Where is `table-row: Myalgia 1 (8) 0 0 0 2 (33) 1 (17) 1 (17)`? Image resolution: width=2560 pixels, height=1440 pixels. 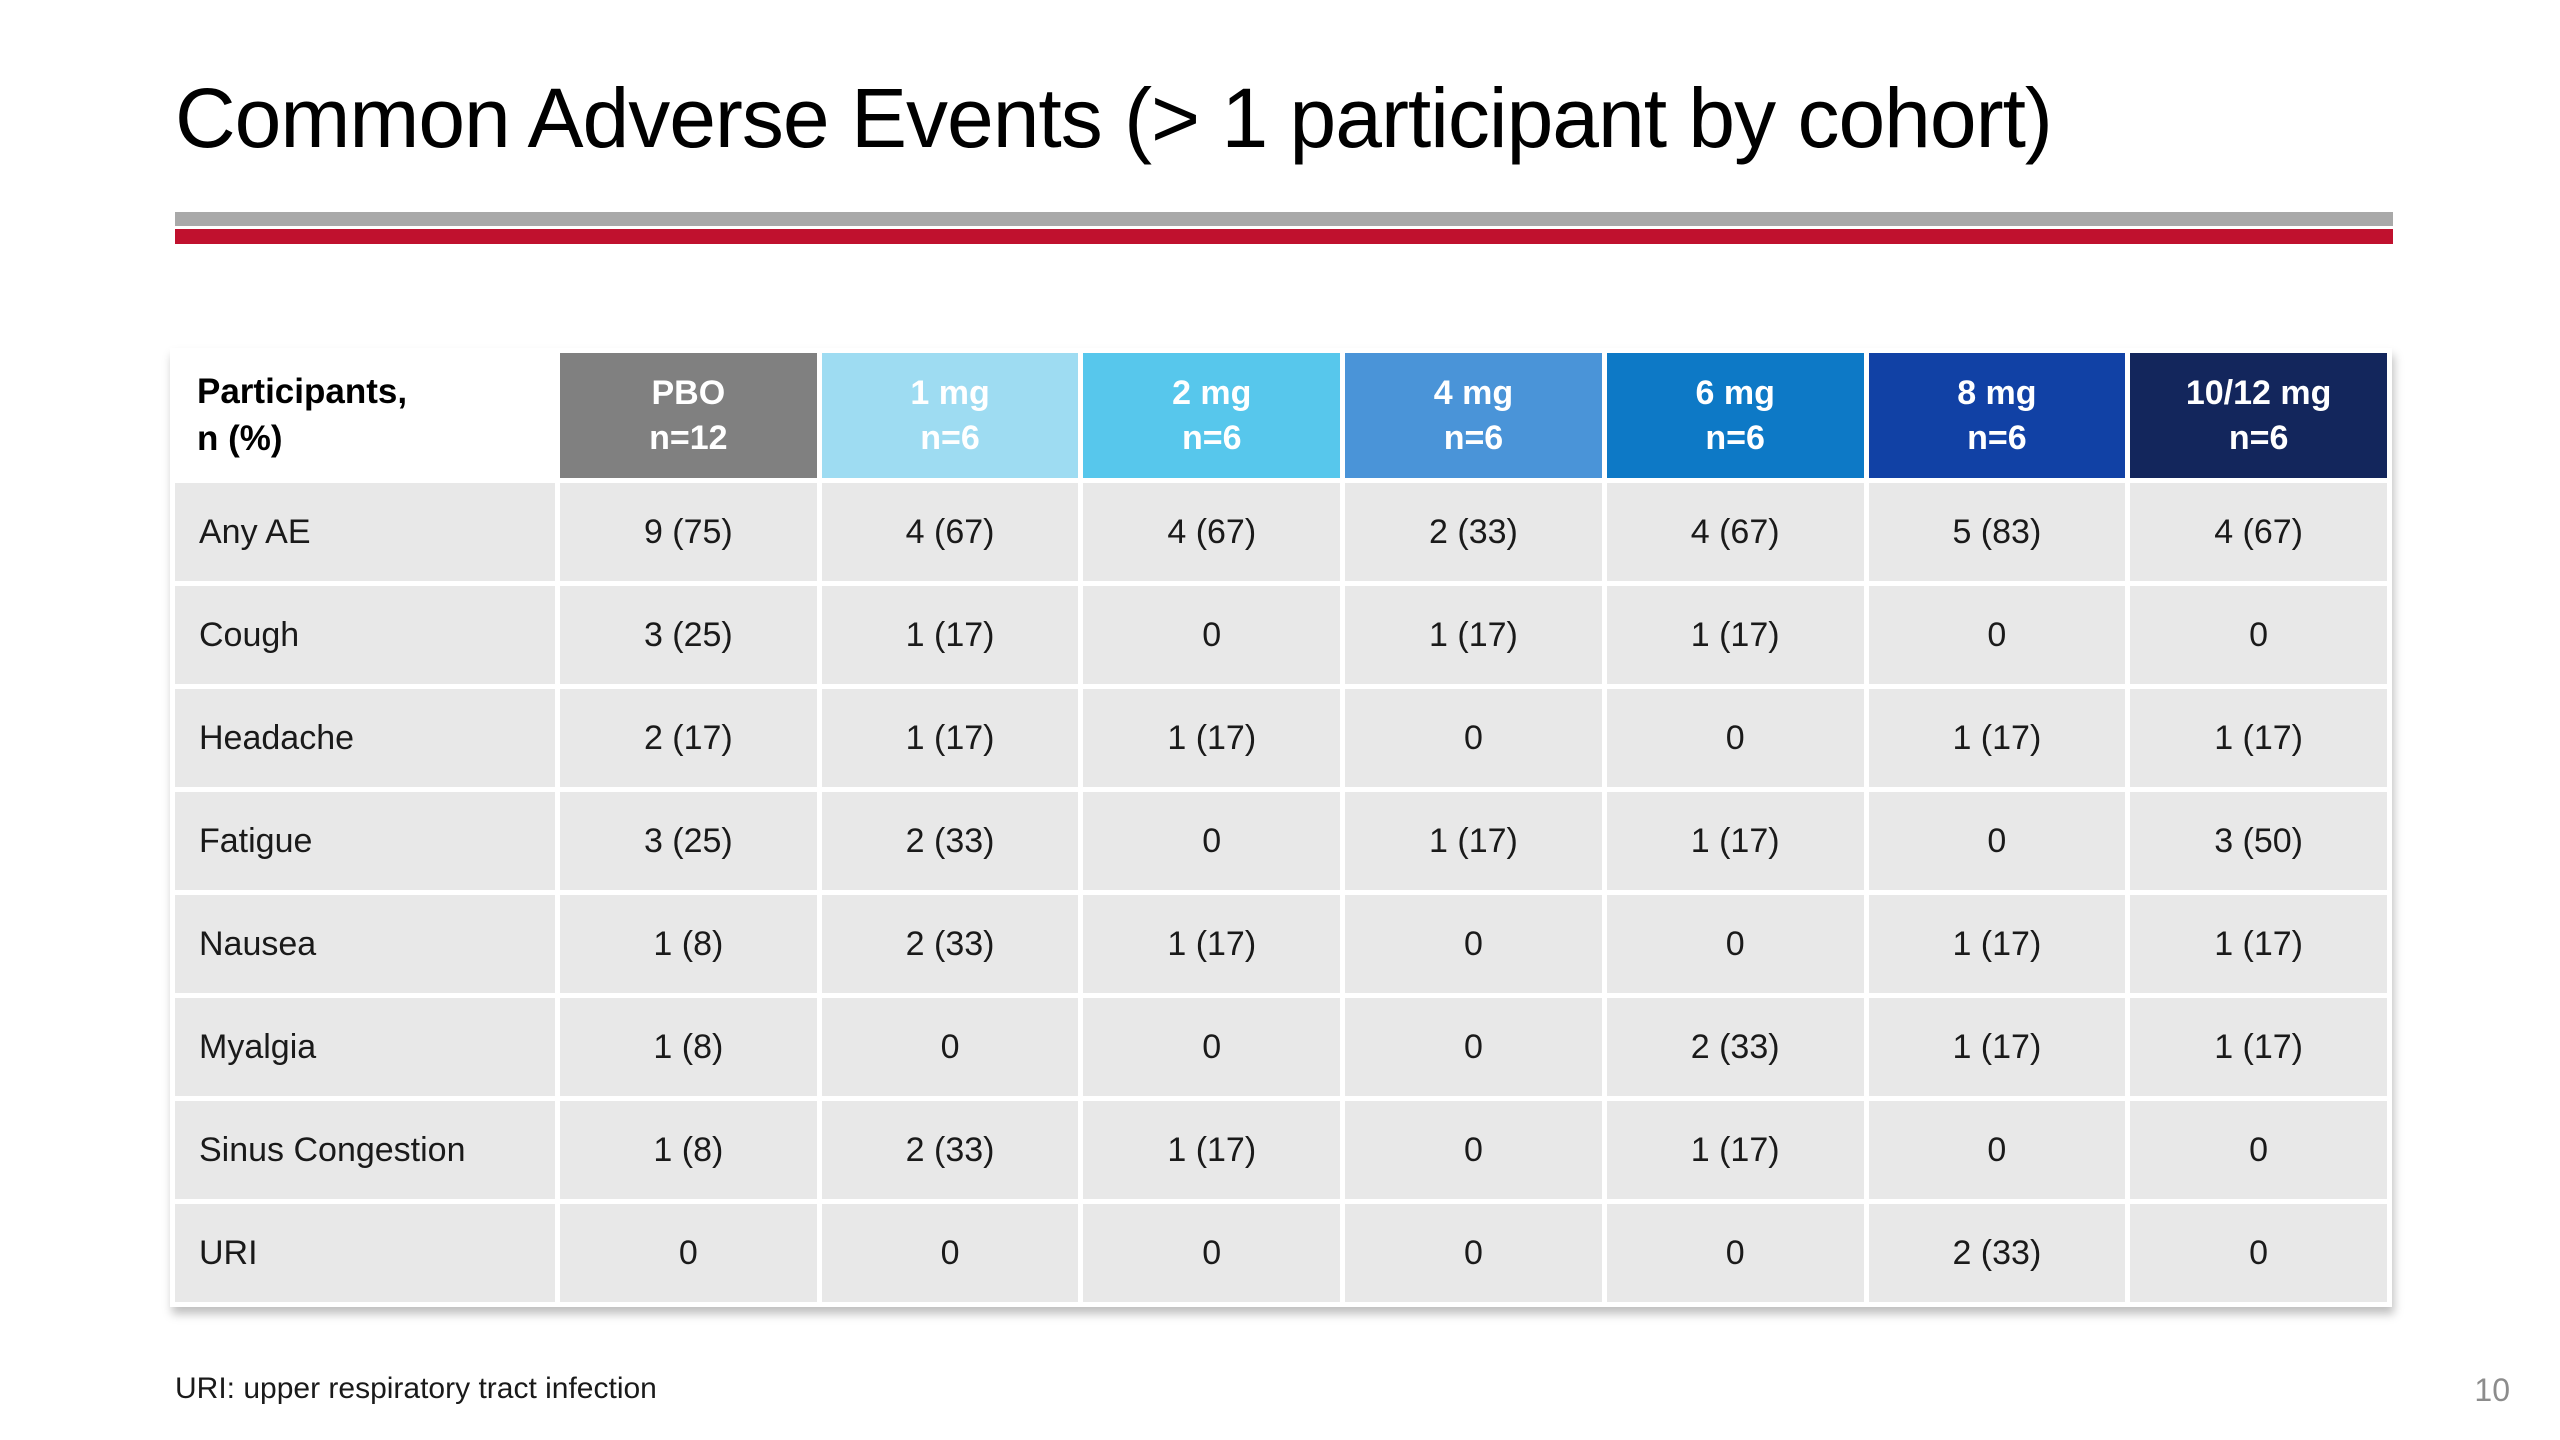
table-row: Myalgia 1 (8) 0 0 0 2 (33) 1 (17) 1 (17) is located at coordinates (1281, 1047).